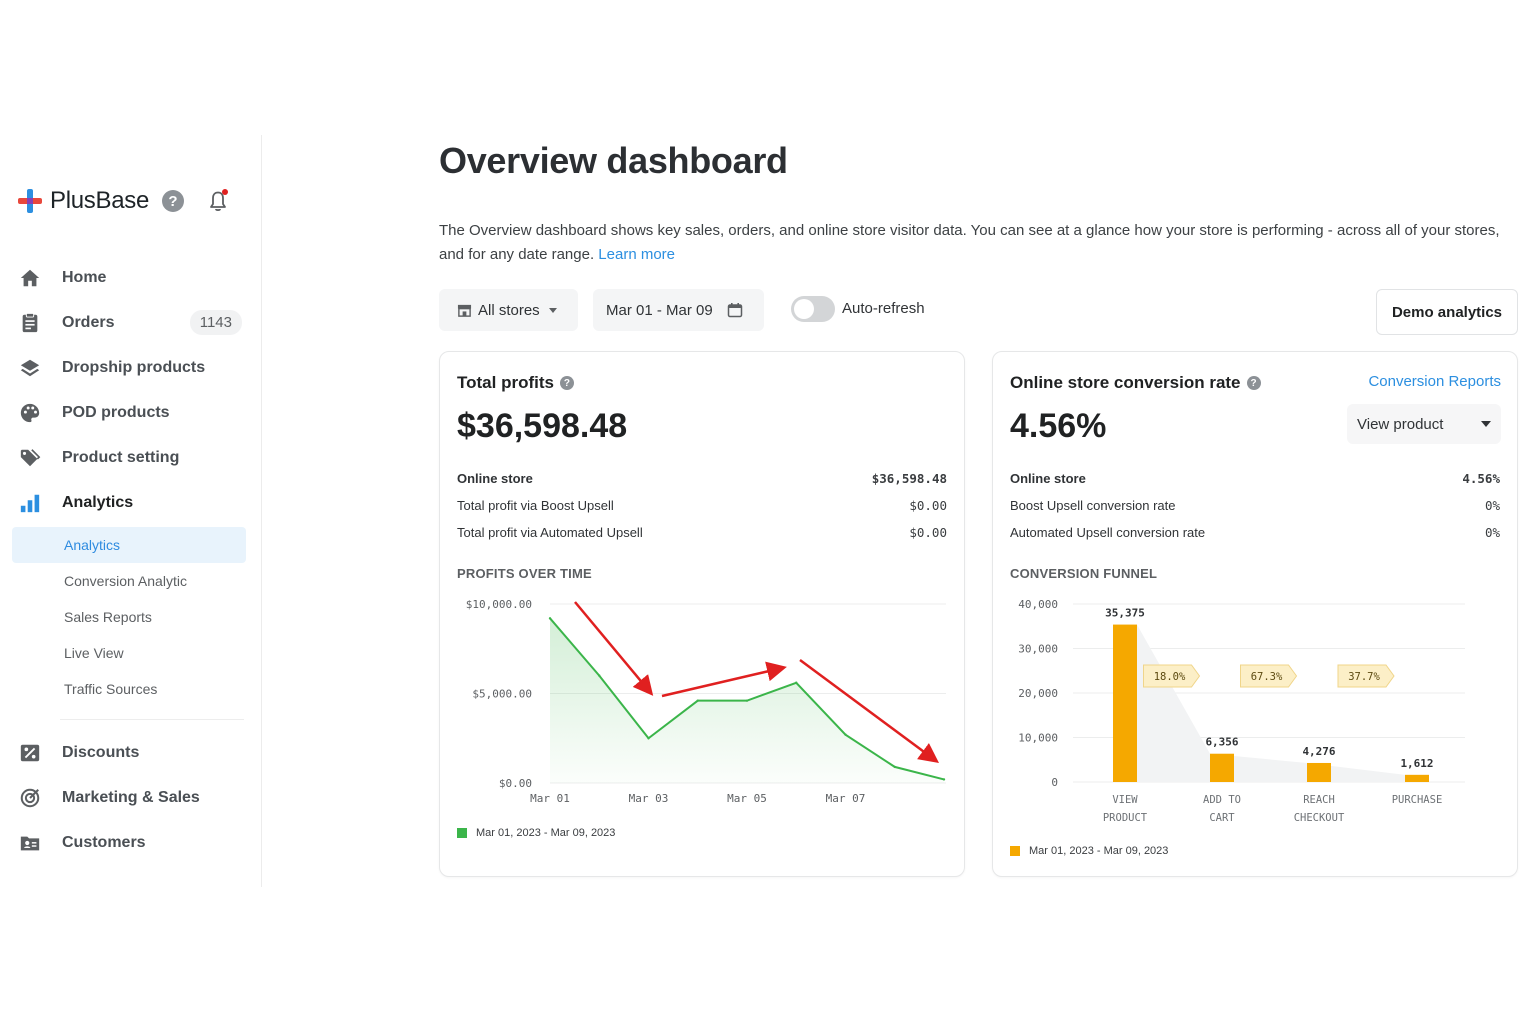  Describe the element at coordinates (542, 426) in the screenshot. I see `total-profits-value: $36,598.48` at that location.